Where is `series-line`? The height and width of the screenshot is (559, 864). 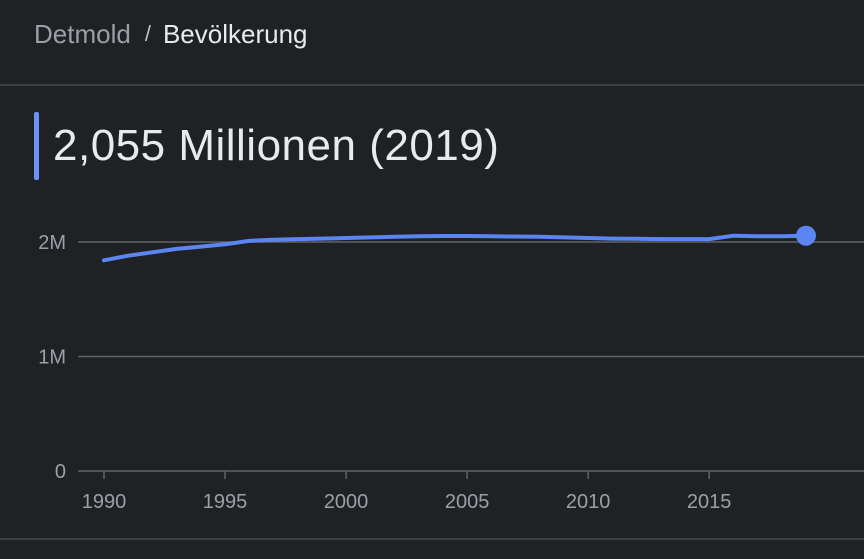
series-line is located at coordinates (455, 248).